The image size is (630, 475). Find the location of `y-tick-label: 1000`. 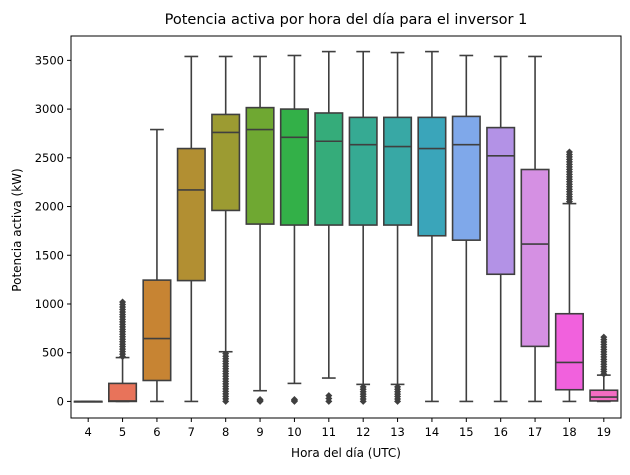

y-tick-label: 1000 is located at coordinates (49, 304).